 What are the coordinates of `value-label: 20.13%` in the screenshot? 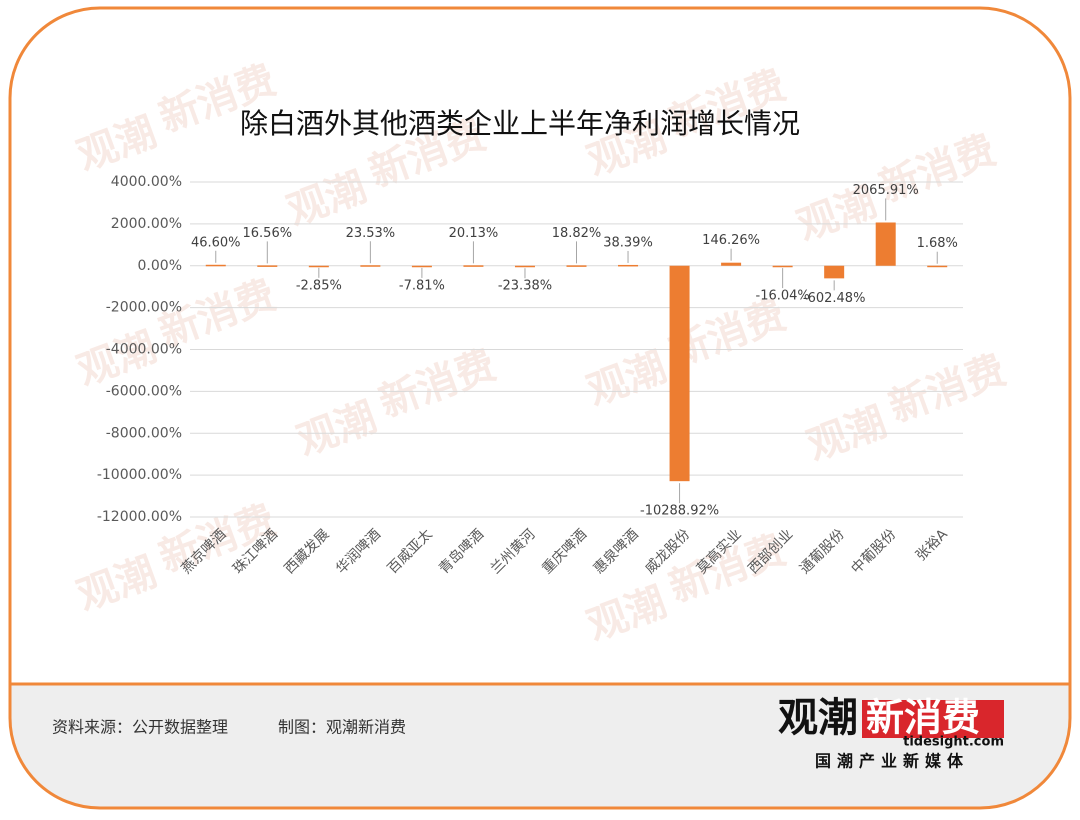 It's located at (474, 233).